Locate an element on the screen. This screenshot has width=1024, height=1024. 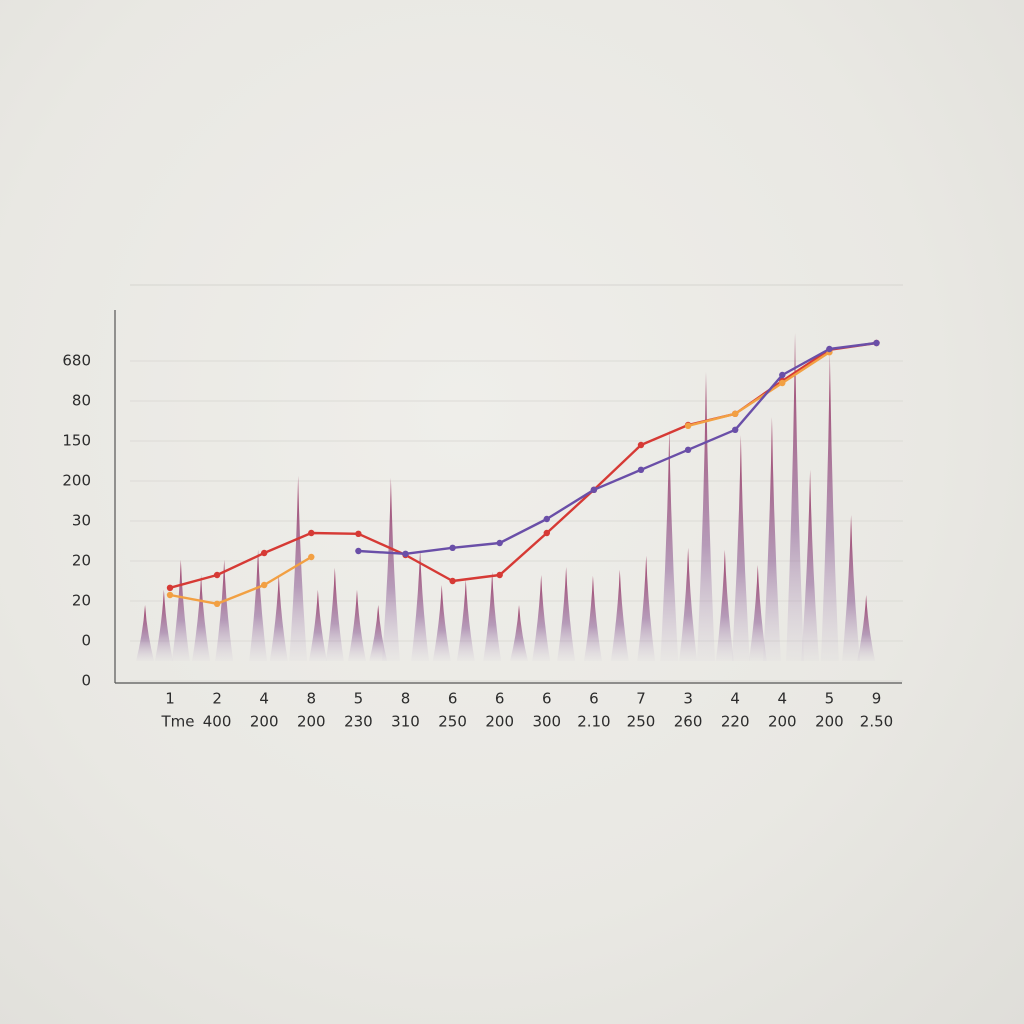
x-tick-label: 4 is located at coordinates (783, 699).